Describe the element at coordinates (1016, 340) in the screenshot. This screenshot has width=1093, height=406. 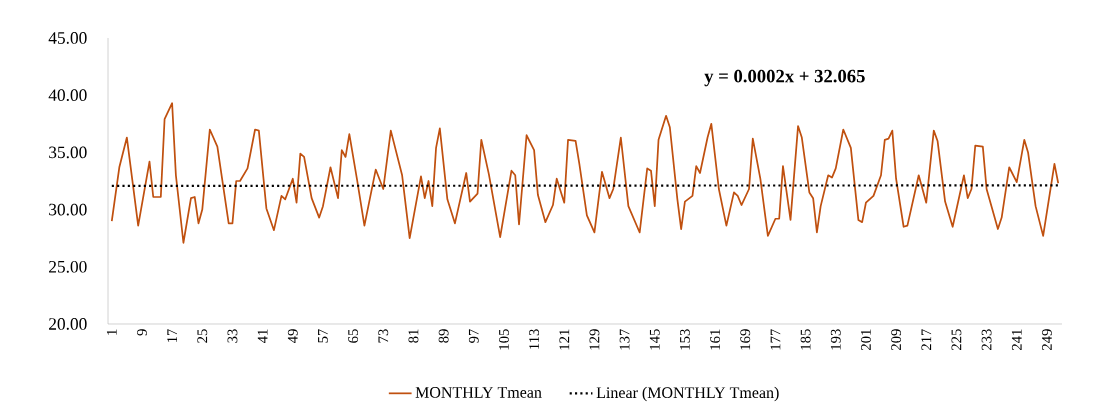
I see `x-tick-label: 241` at that location.